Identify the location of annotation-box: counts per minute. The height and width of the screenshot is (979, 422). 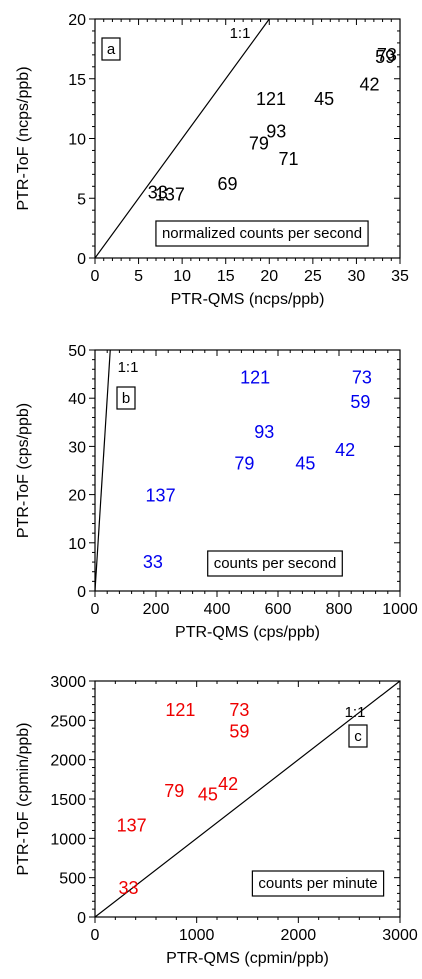
(318, 883).